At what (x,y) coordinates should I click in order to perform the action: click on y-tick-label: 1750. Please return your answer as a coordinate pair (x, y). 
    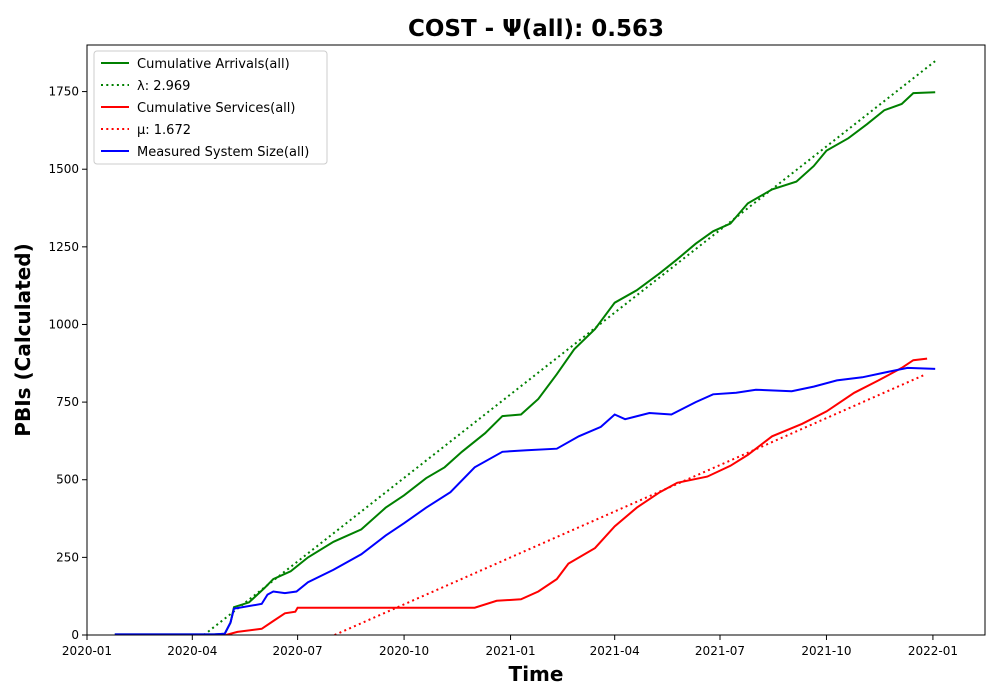
    Looking at the image, I should click on (63, 92).